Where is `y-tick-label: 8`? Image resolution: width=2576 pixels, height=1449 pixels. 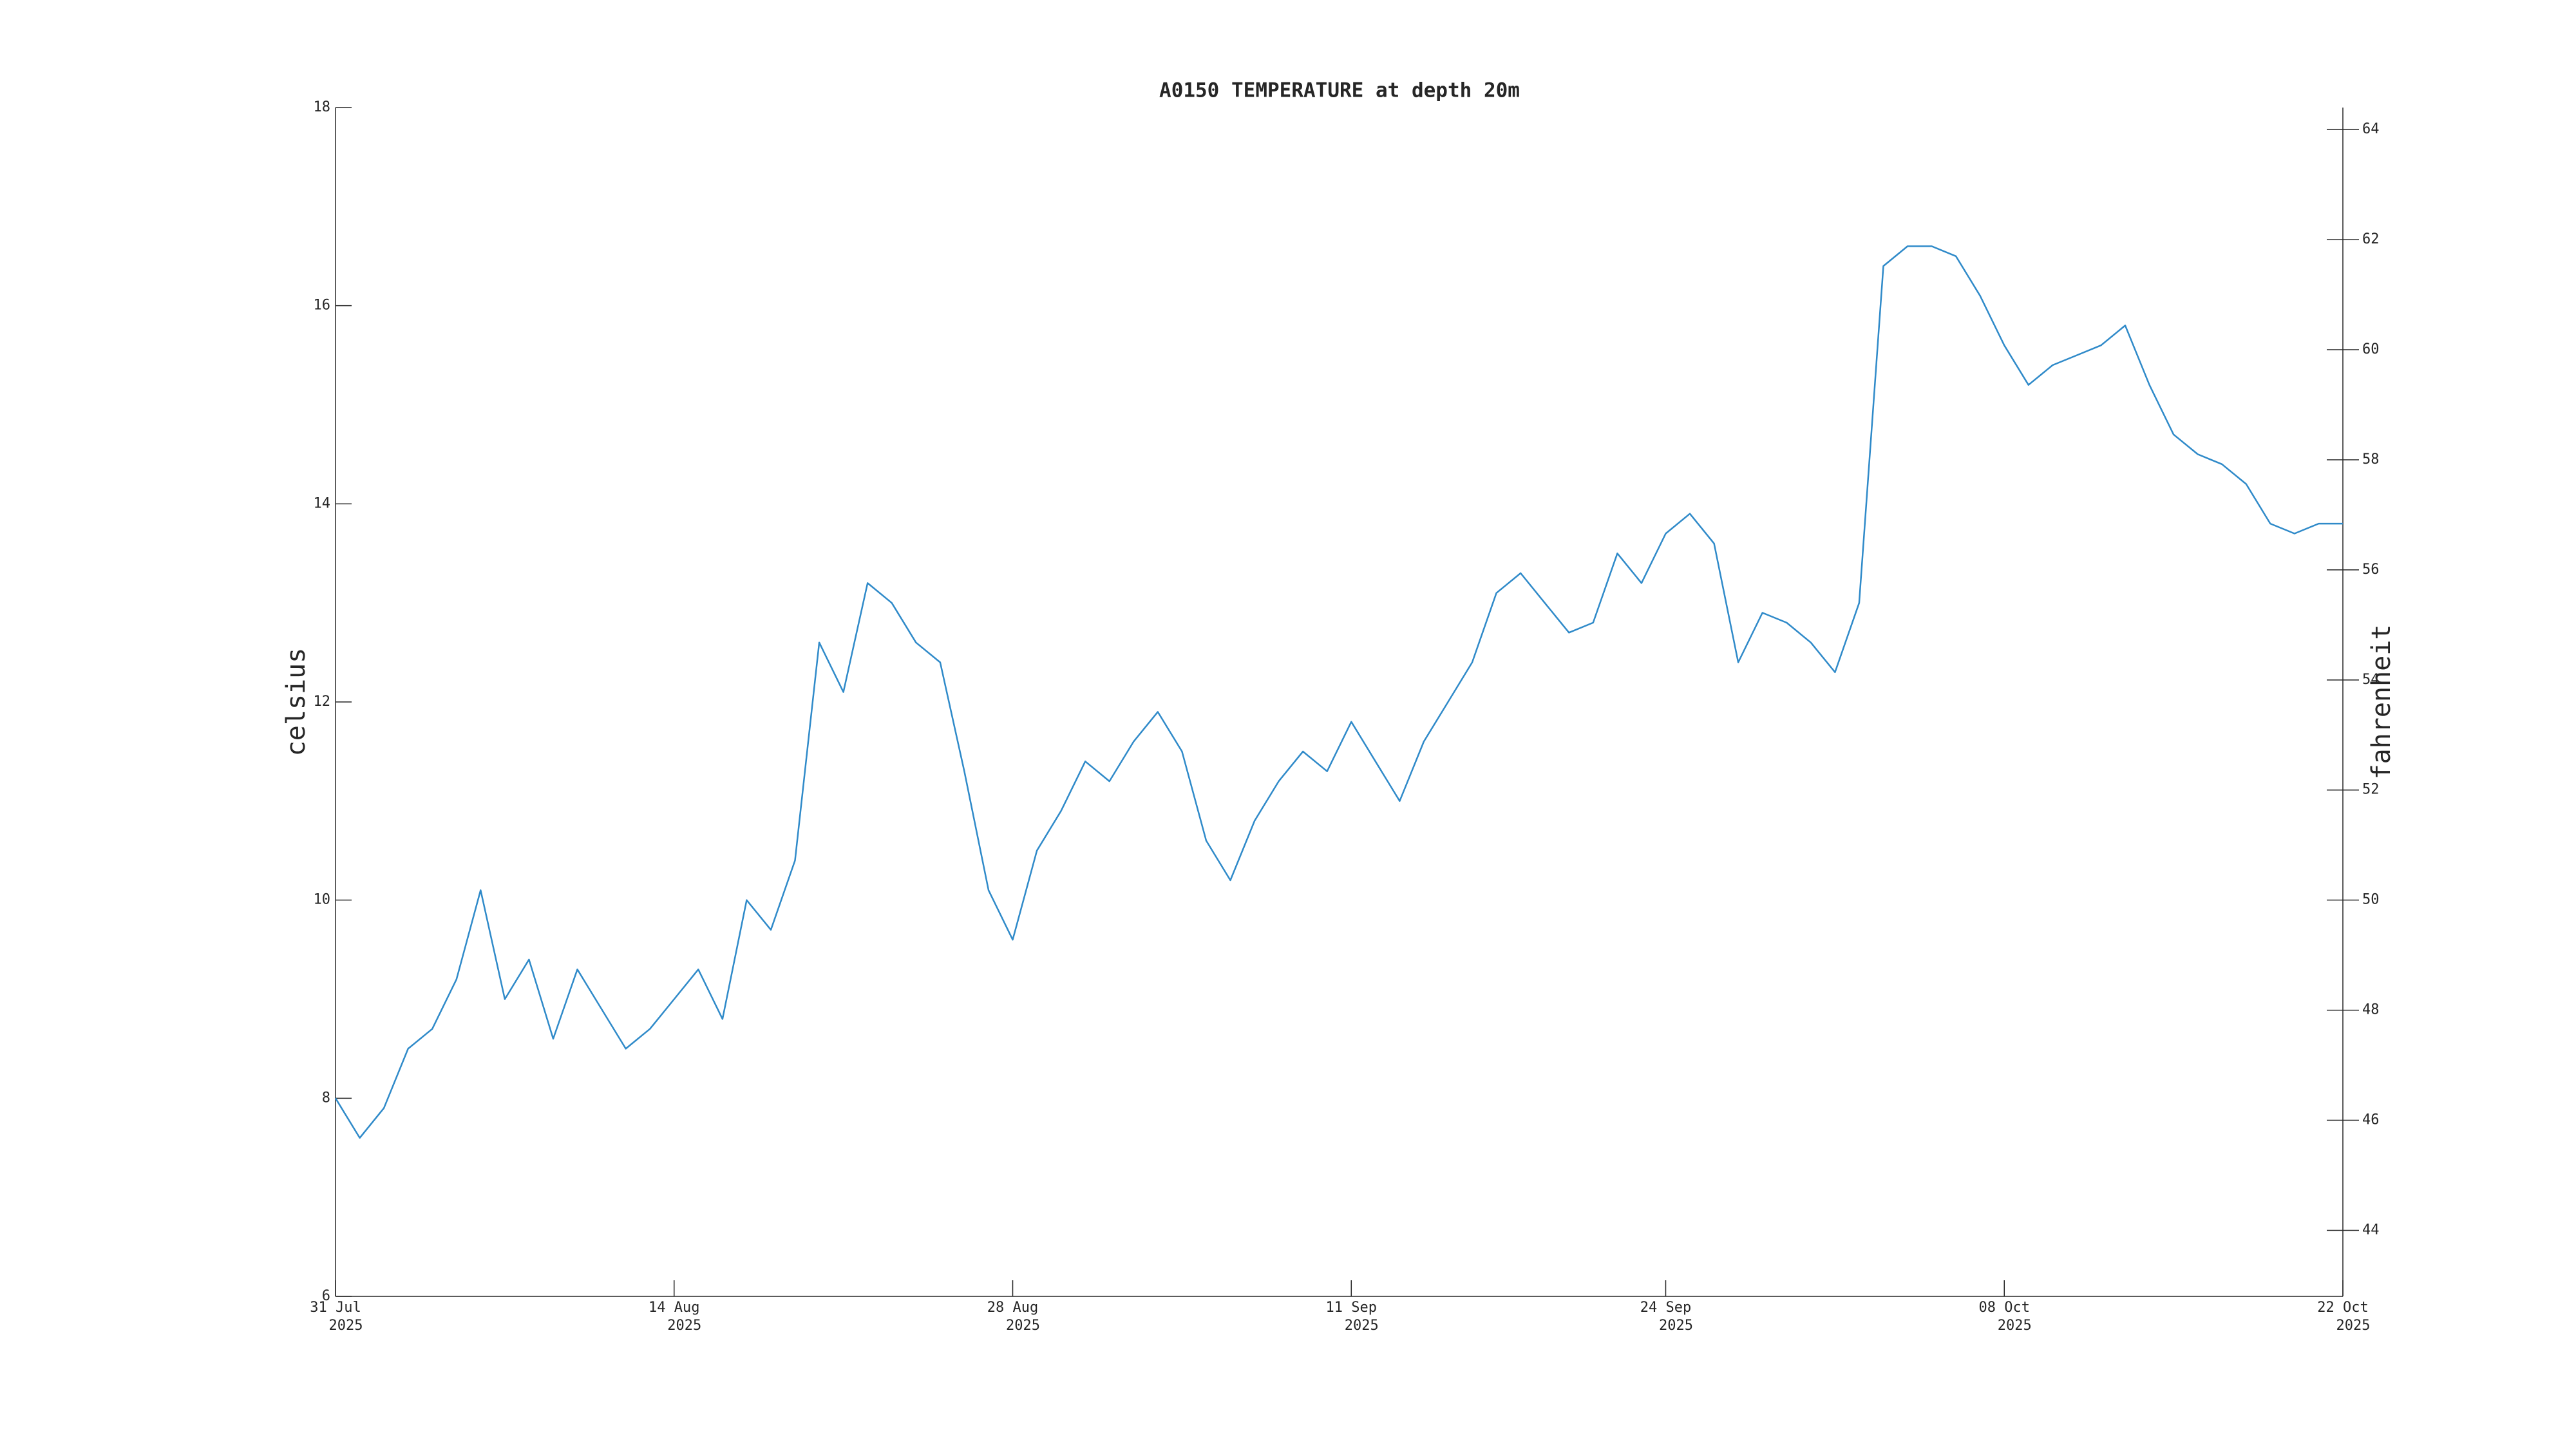 y-tick-label: 8 is located at coordinates (326, 1098).